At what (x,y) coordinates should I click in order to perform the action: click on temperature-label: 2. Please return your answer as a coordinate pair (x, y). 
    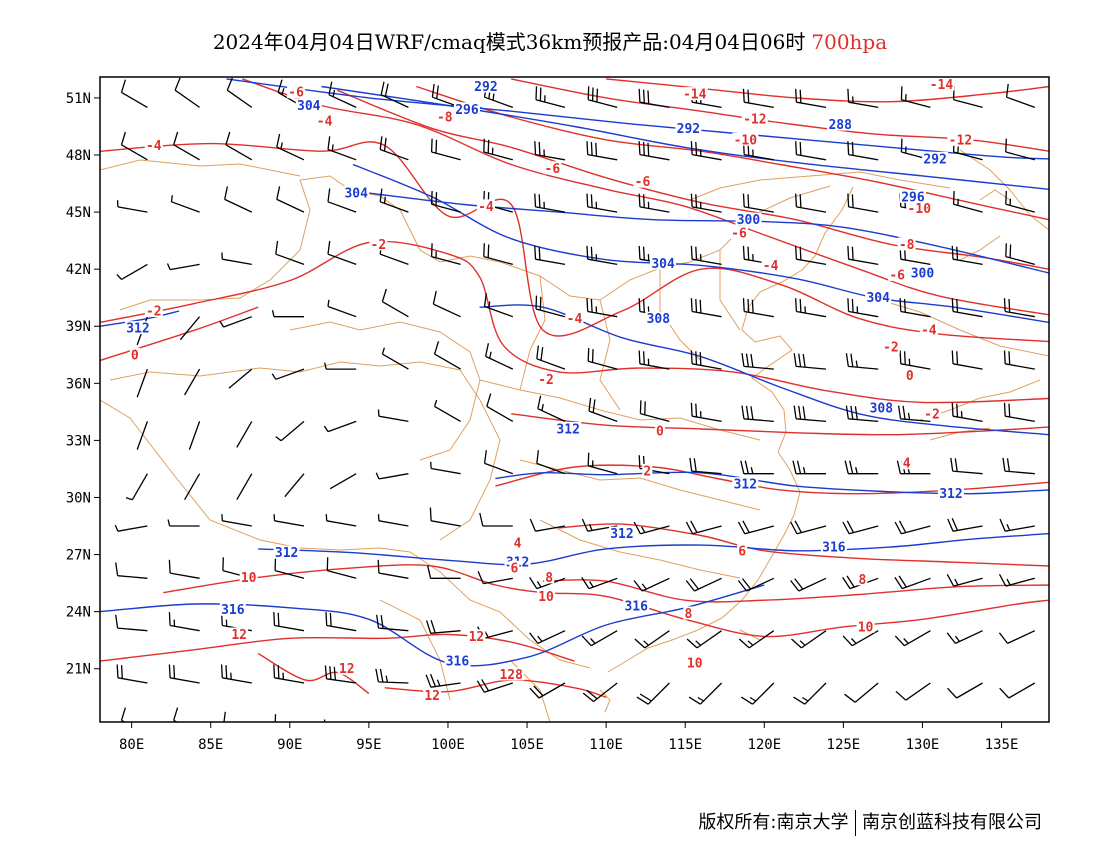
    Looking at the image, I should click on (647, 471).